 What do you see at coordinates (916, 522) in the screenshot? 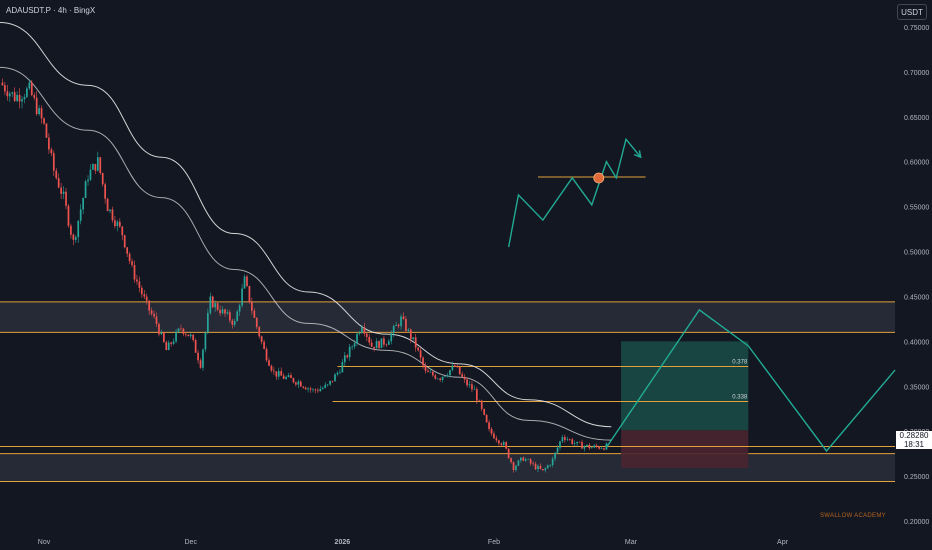
I see `price-tick-label: 0.20000` at bounding box center [916, 522].